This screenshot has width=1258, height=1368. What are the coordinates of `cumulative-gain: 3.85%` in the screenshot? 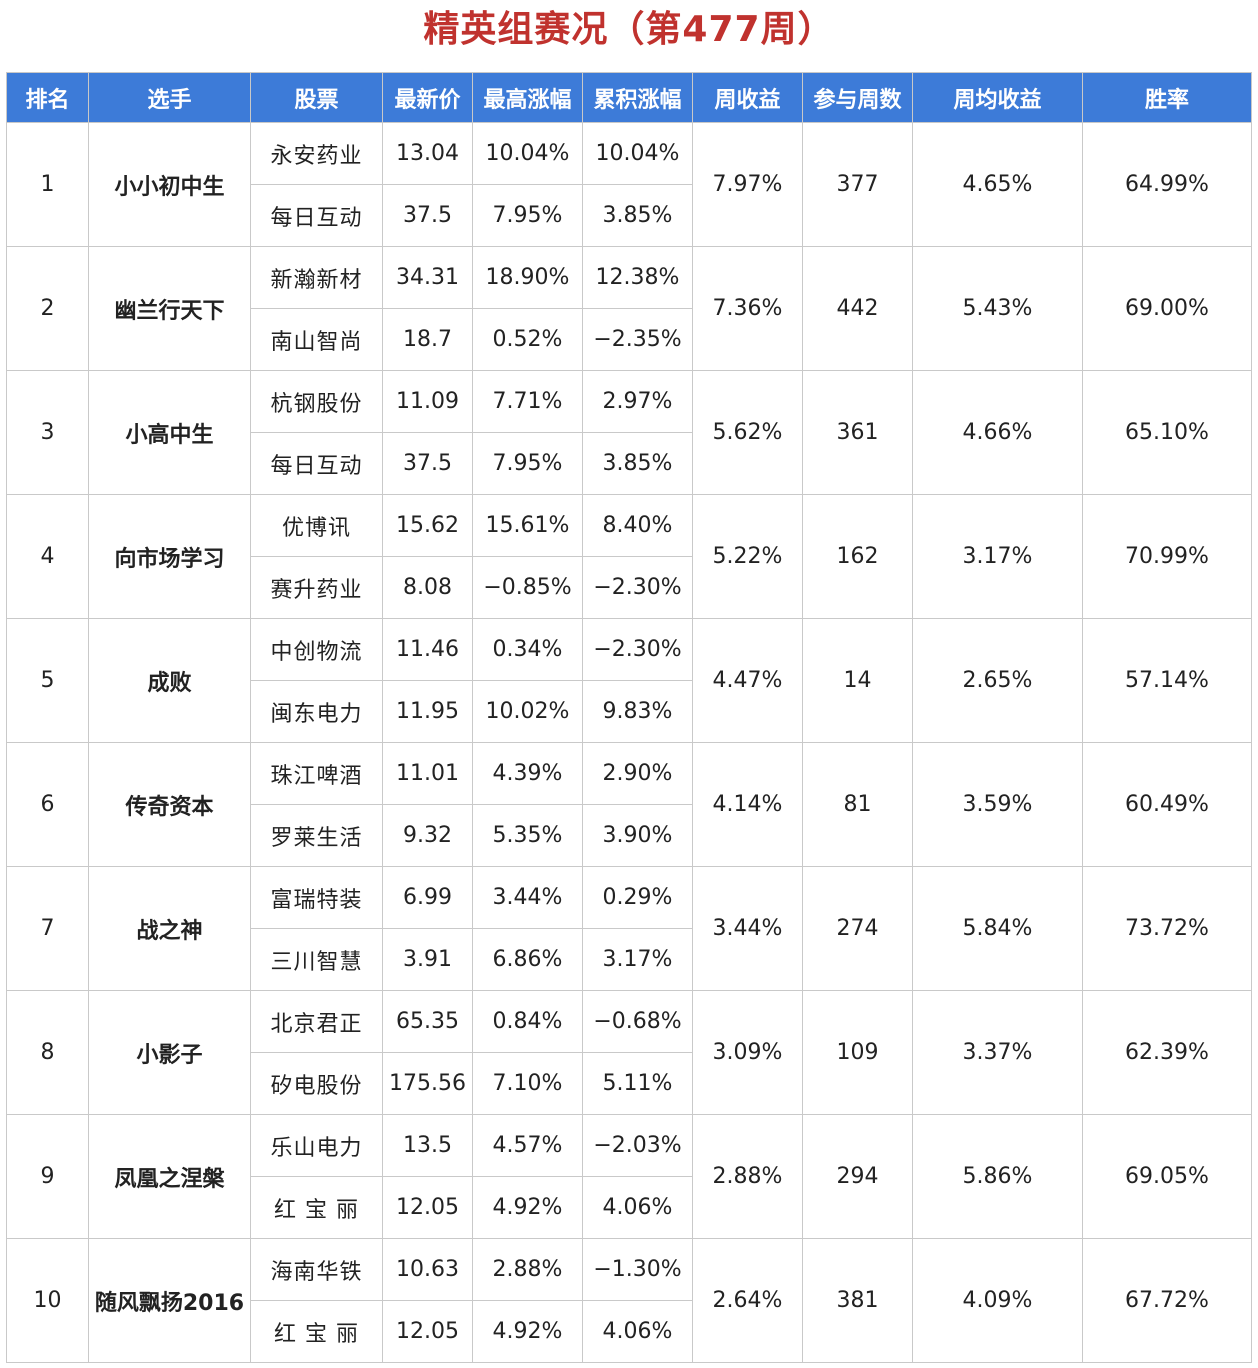 It's located at (637, 215).